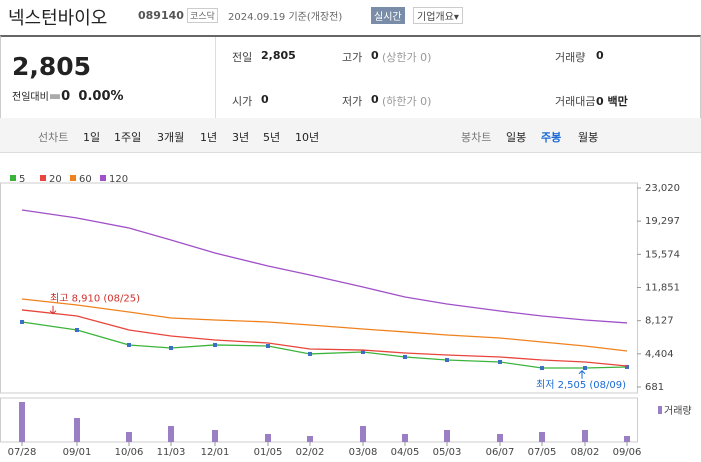  Describe the element at coordinates (22, 179) in the screenshot. I see `legend-label: 5` at that location.